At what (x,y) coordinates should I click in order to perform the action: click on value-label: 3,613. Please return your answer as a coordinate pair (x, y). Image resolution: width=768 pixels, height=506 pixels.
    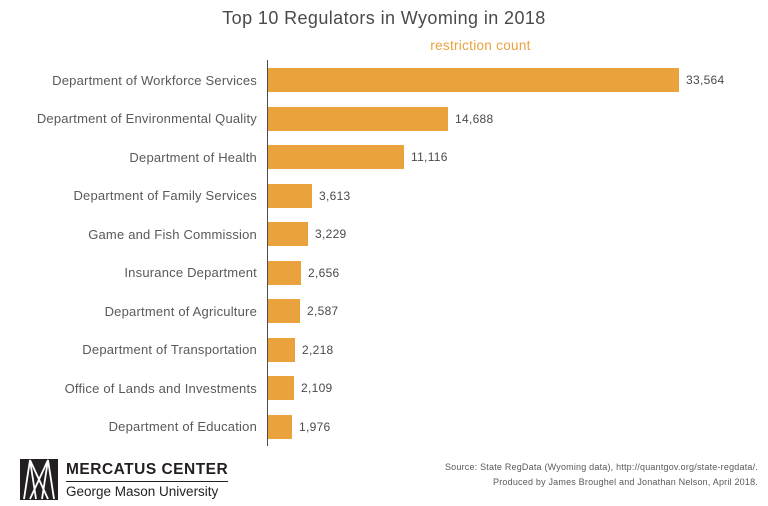
    Looking at the image, I should click on (335, 195).